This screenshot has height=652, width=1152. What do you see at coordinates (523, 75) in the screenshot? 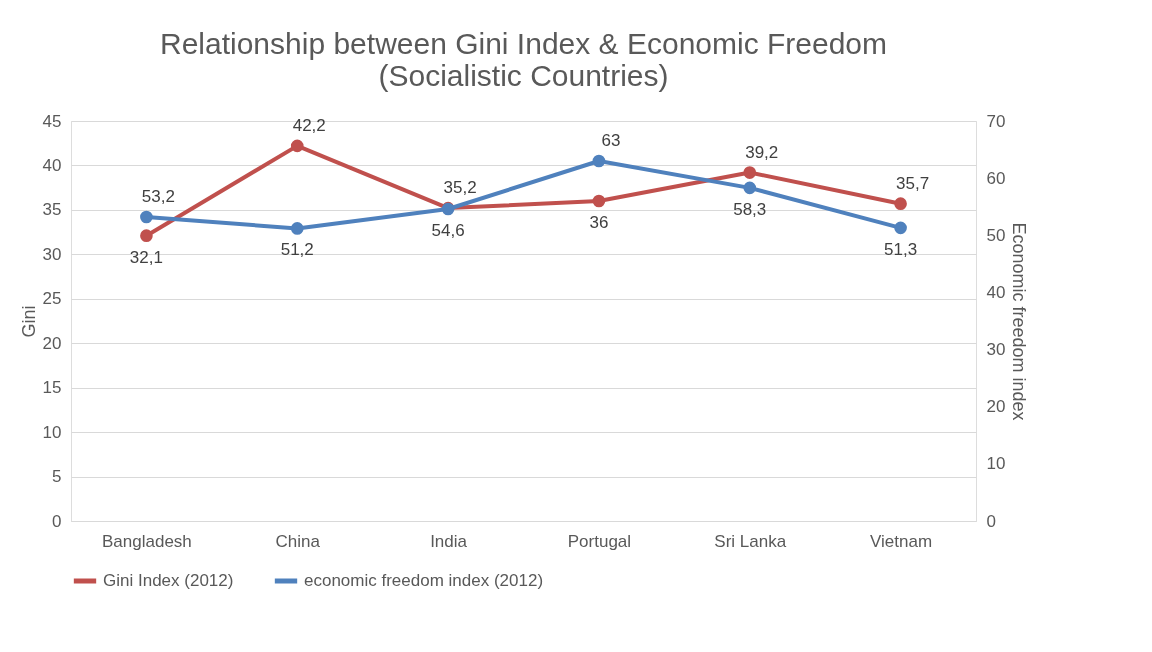
I see `chart-subtitle: (Socialistic Countries)` at bounding box center [523, 75].